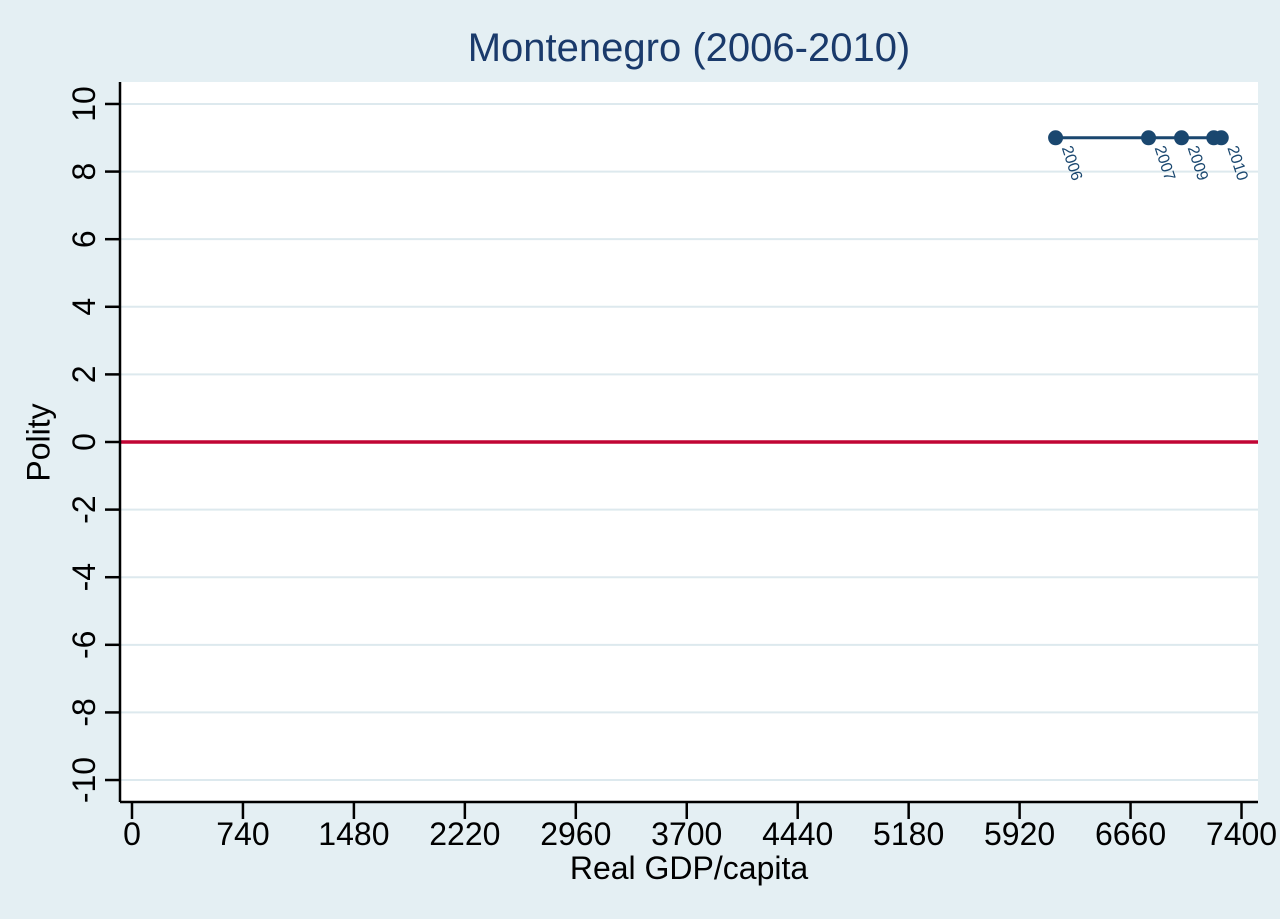  I want to click on x-tick-label-1480: 1480, so click(353, 834).